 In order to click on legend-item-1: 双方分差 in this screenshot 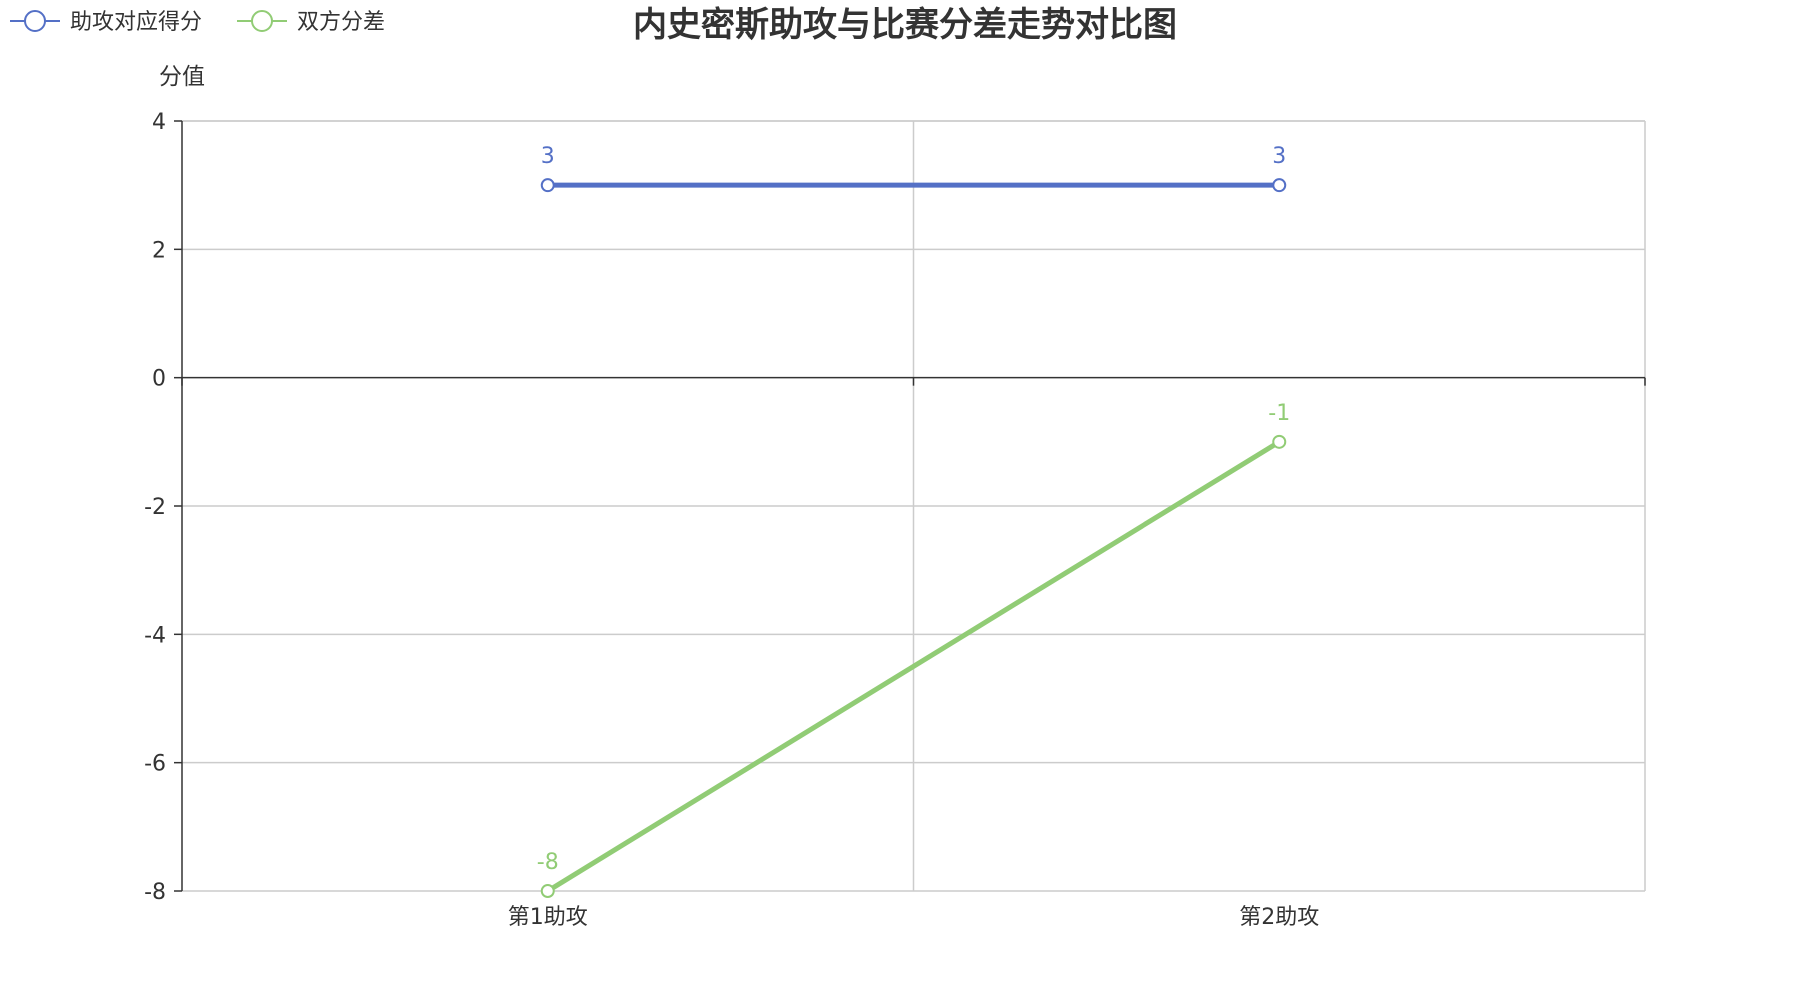, I will do `click(311, 22)`.